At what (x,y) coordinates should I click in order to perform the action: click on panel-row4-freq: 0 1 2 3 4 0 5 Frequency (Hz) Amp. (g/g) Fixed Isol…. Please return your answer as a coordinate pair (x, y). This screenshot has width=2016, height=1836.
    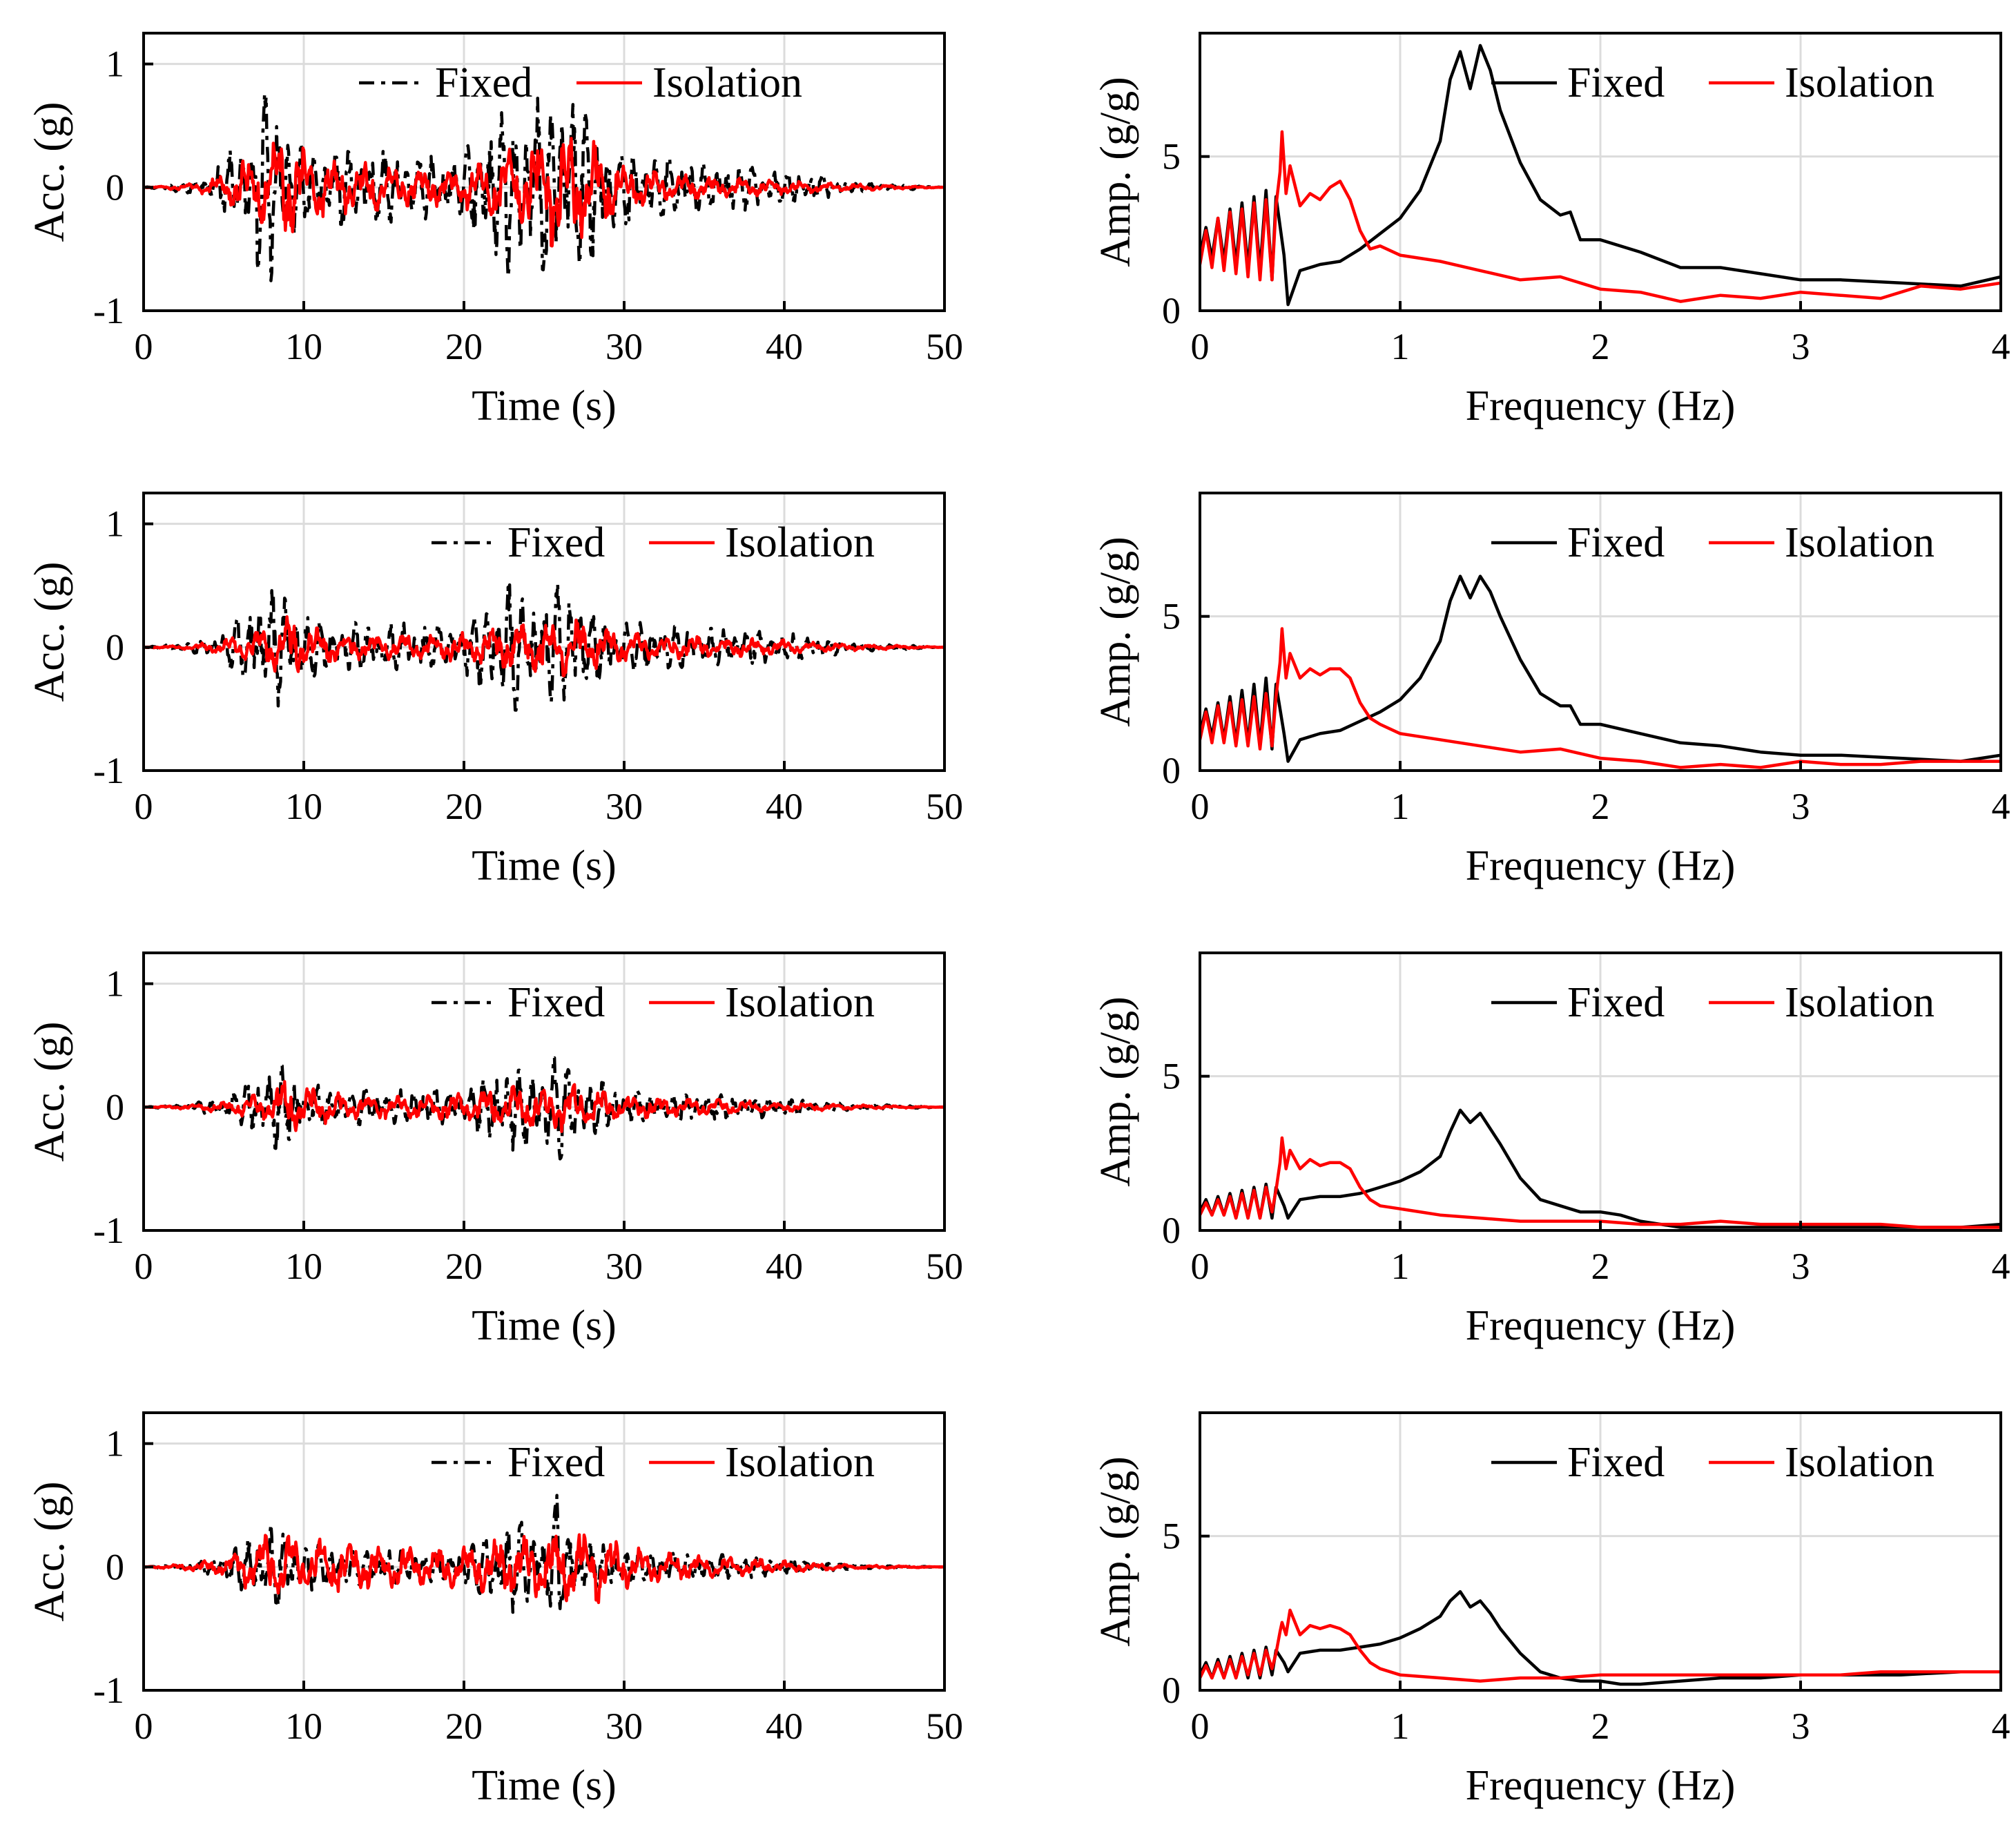
    Looking at the image, I should click on (1551, 1610).